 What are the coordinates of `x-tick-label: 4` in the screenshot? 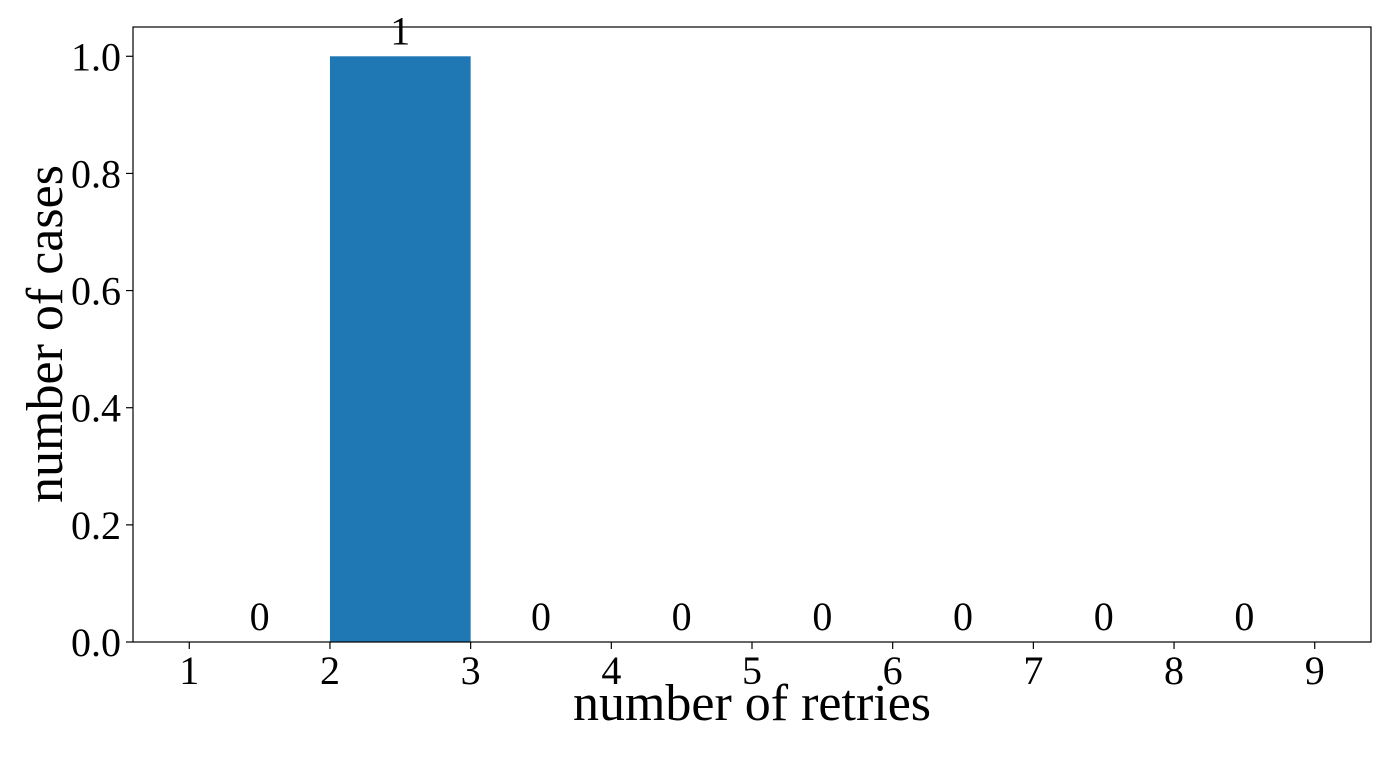 It's located at (611, 670).